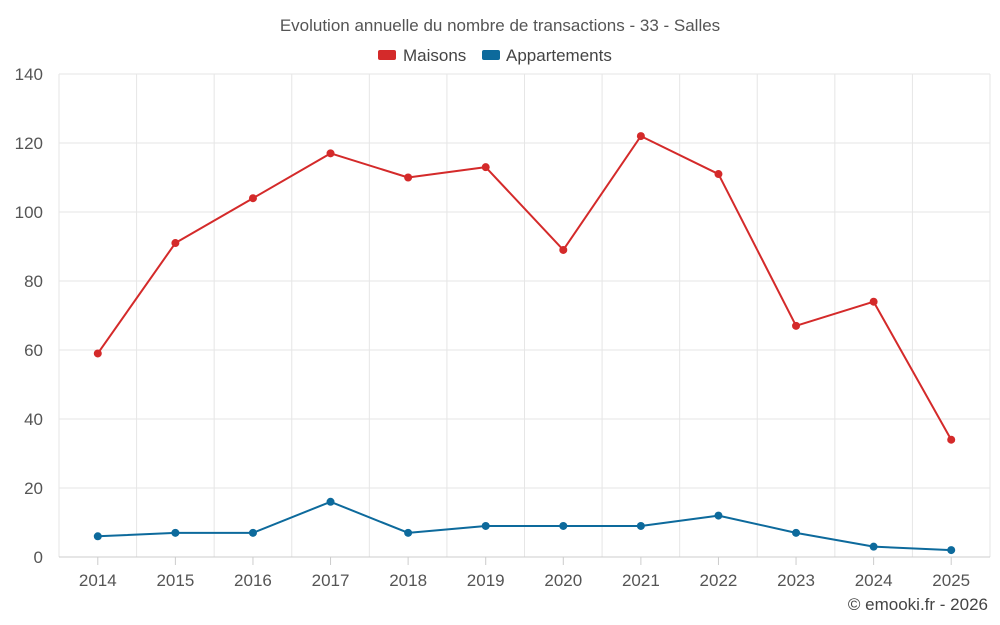 This screenshot has height=625, width=1000. I want to click on y-tick-label: 80, so click(33, 281).